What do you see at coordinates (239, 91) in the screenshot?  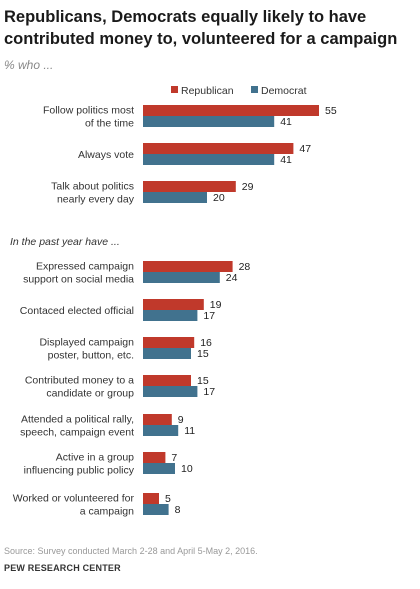 I see `legend: Republican Democrat` at bounding box center [239, 91].